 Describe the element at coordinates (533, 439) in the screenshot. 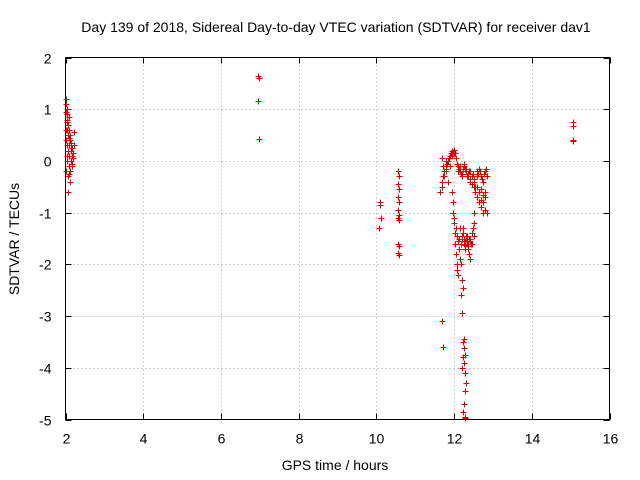

I see `x-tick-label: 14` at that location.